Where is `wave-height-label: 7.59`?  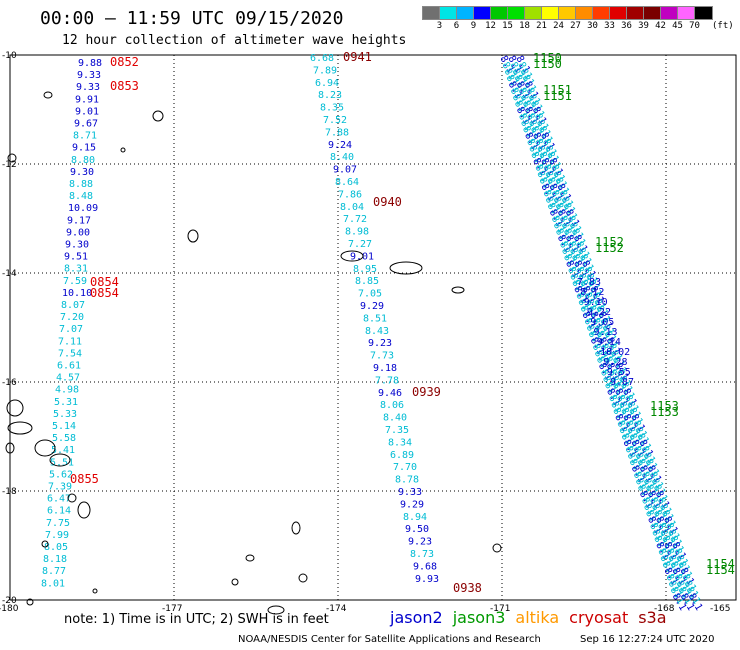
wave-height-label: 7.59 is located at coordinates (75, 281).